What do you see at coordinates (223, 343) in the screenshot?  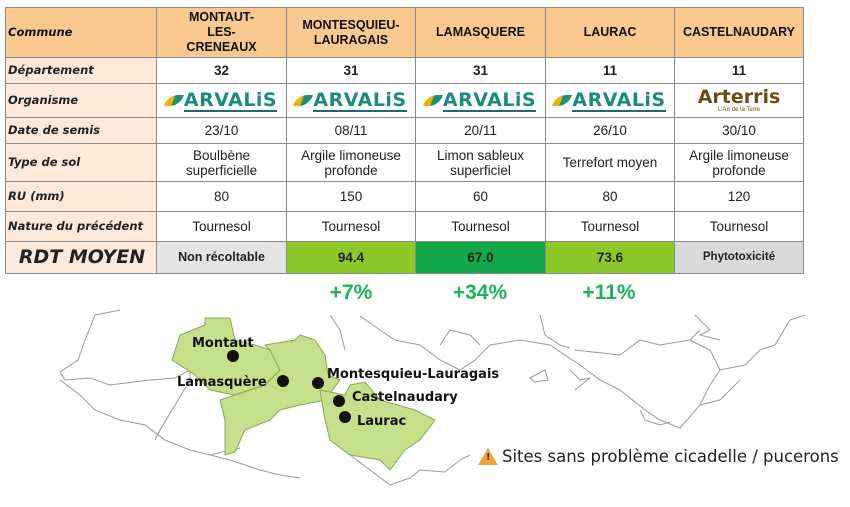 I see `city-label-montaut: Montaut` at bounding box center [223, 343].